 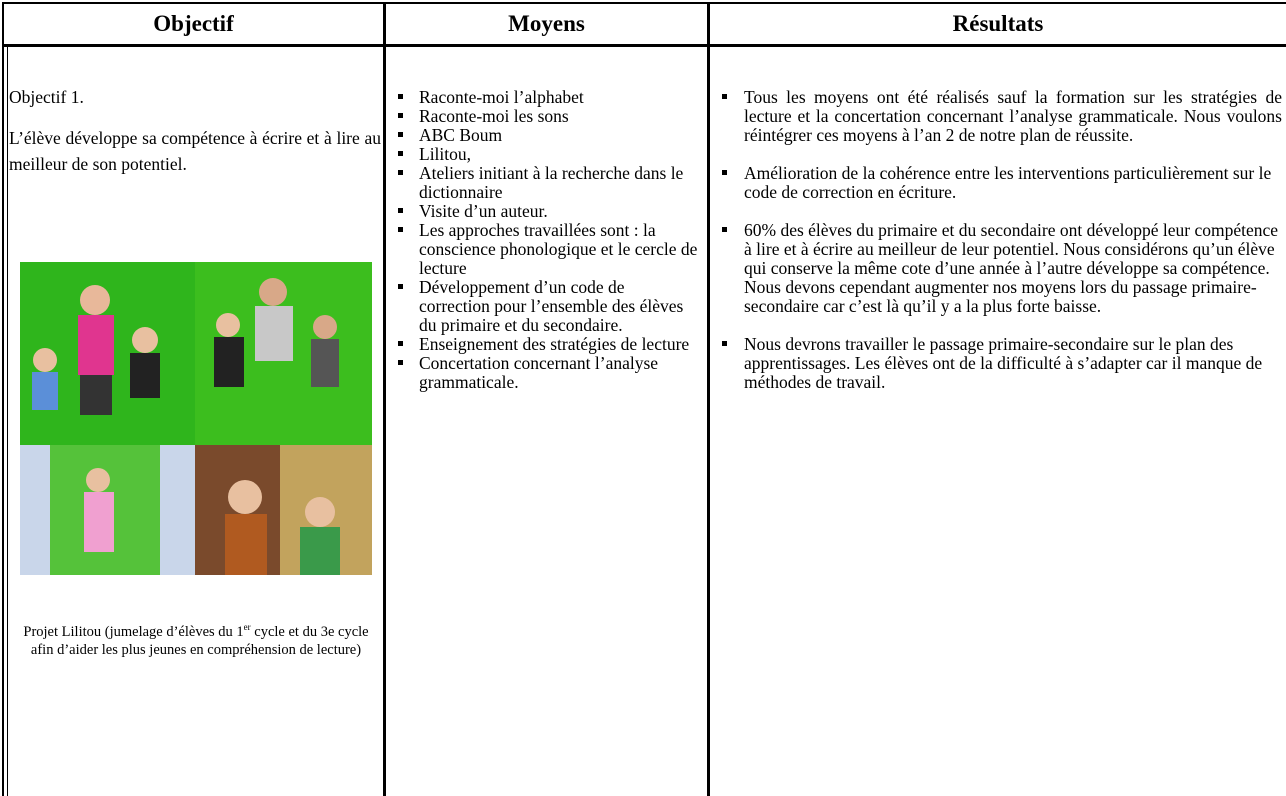 I want to click on photo, so click(x=196, y=418).